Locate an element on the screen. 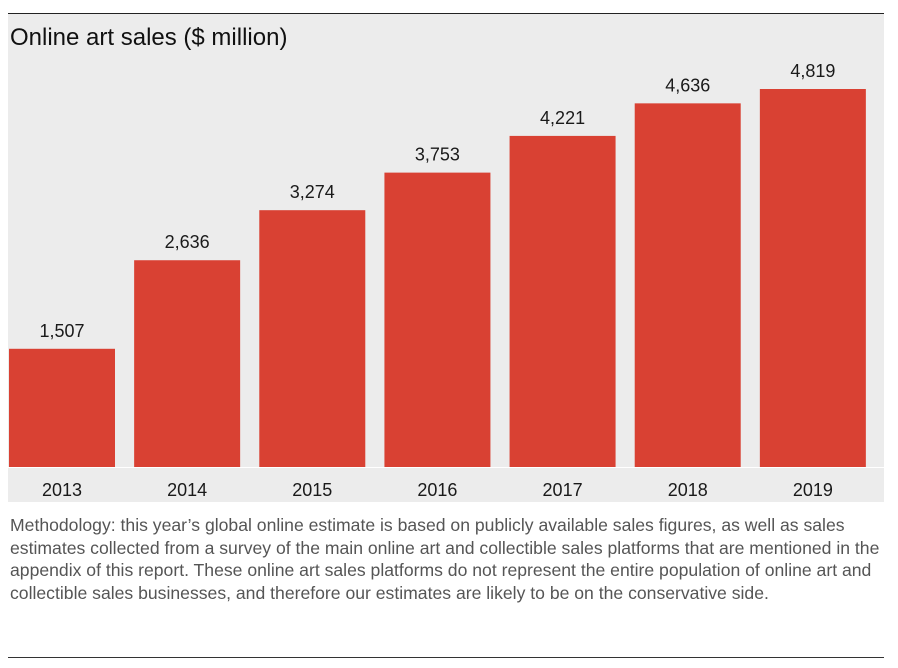 This screenshot has width=898, height=668. x-tick-2017: 2017 is located at coordinates (563, 490).